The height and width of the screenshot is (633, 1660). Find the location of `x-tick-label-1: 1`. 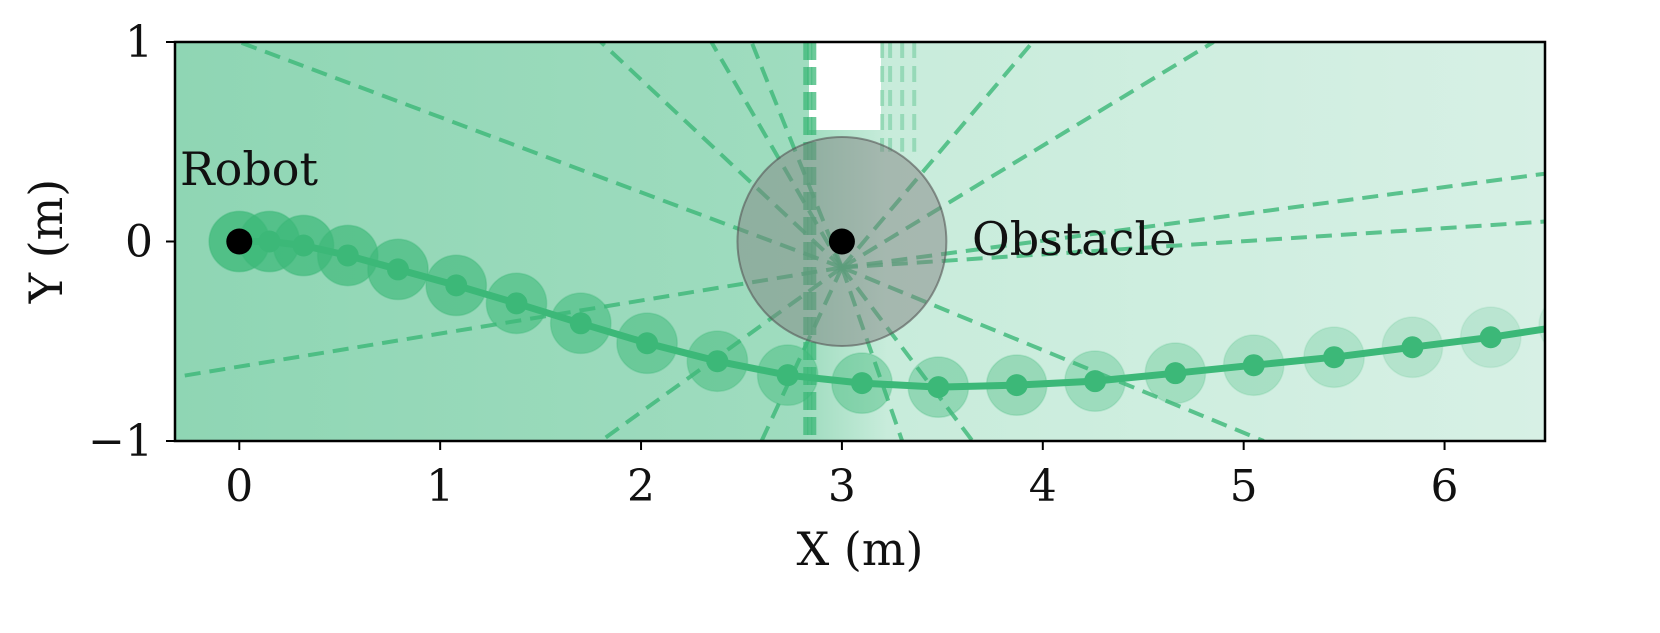

x-tick-label-1: 1 is located at coordinates (440, 486).